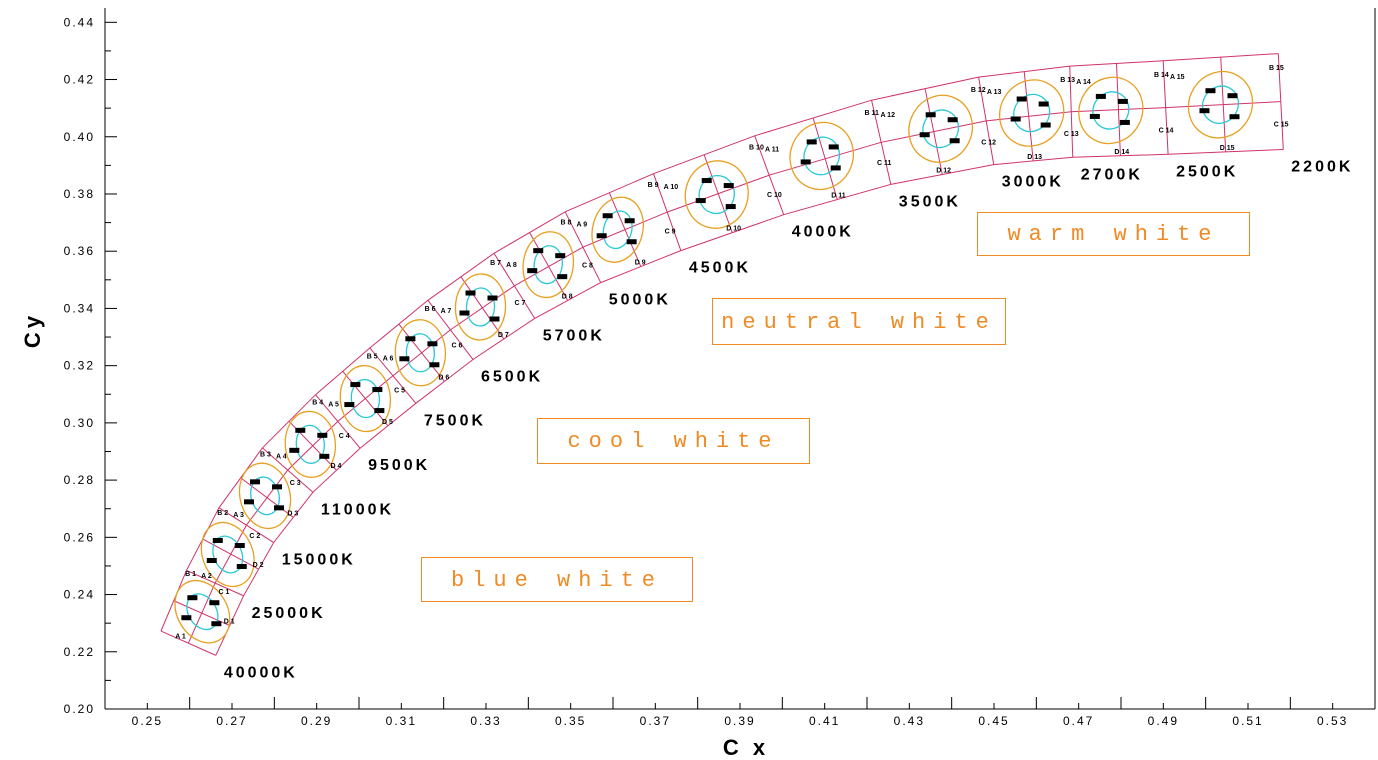 Image resolution: width=1378 pixels, height=760 pixels. I want to click on y-tick-label: 0.36, so click(79, 251).